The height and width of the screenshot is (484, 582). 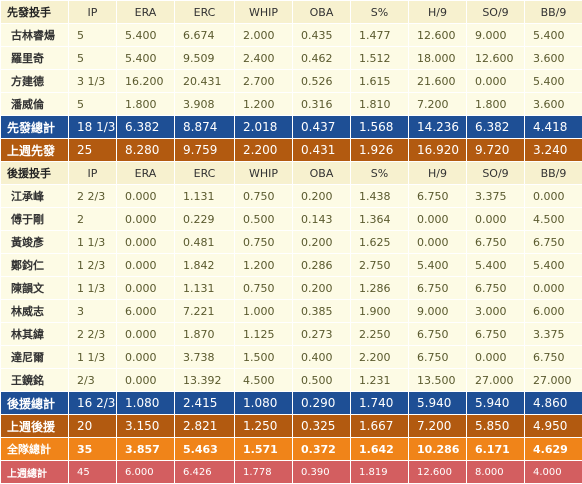 I want to click on bb9-cell: 4.629, so click(x=553, y=449).